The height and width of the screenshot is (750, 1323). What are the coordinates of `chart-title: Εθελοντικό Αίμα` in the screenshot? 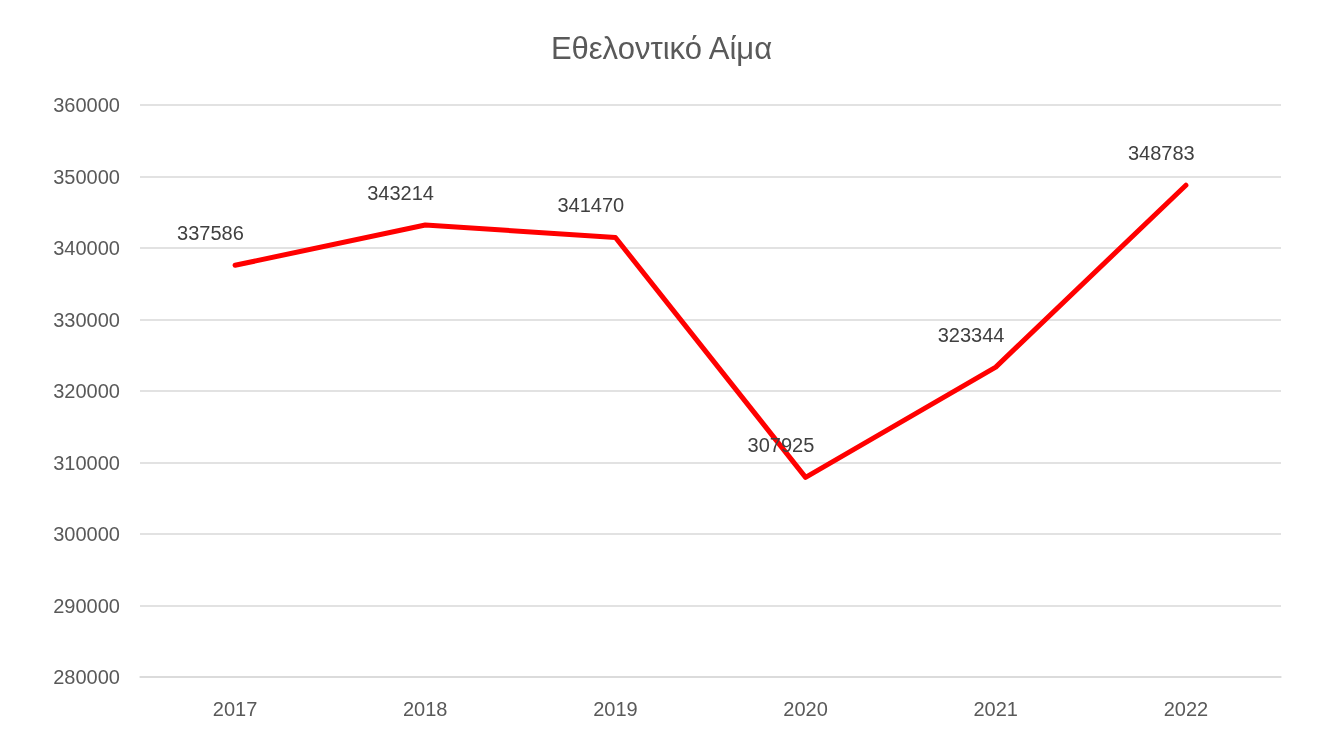 It's located at (661, 48).